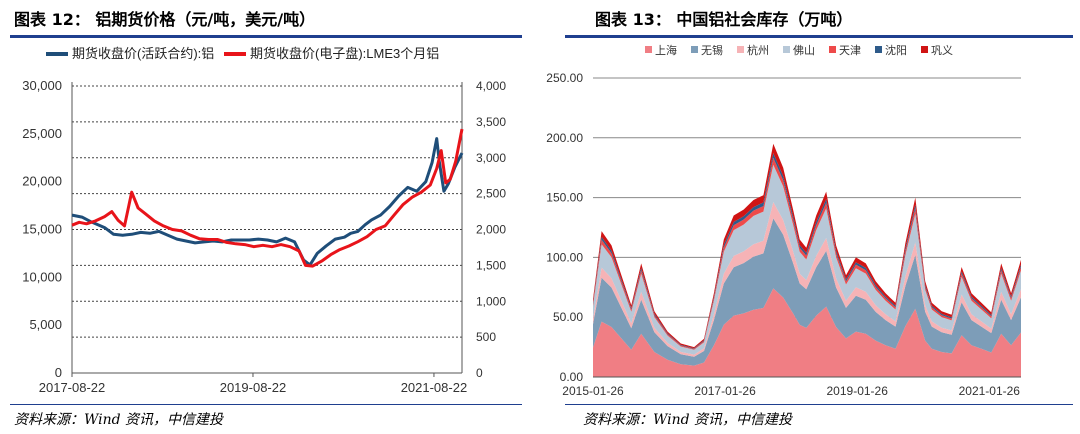  Describe the element at coordinates (990, 391) in the screenshot. I see `x-tick-label: 2021-01-26` at that location.